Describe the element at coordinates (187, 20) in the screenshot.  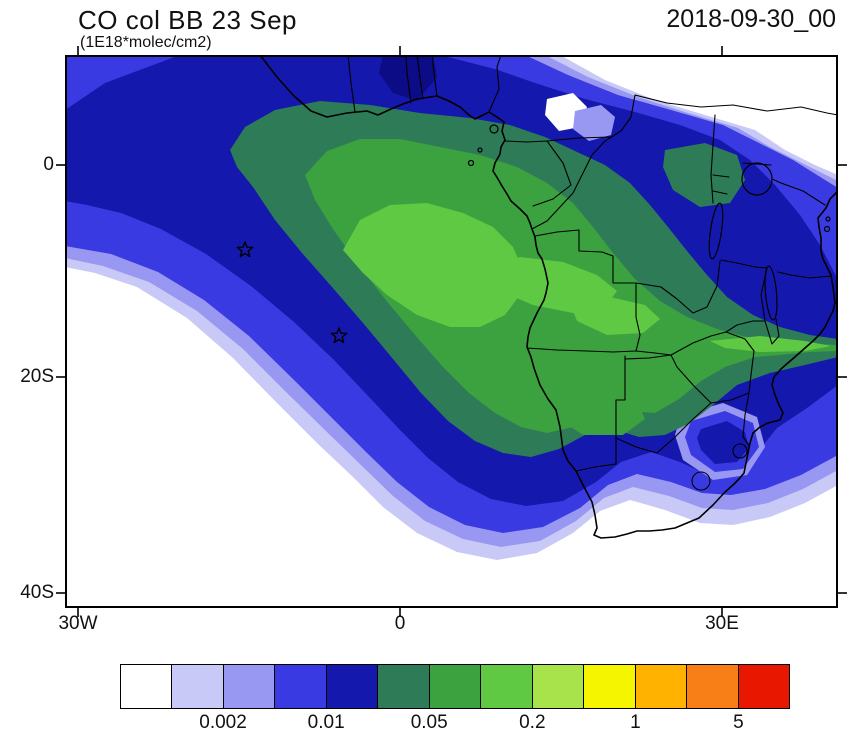
I see `page-title: CO col BB 23 Sep` at that location.